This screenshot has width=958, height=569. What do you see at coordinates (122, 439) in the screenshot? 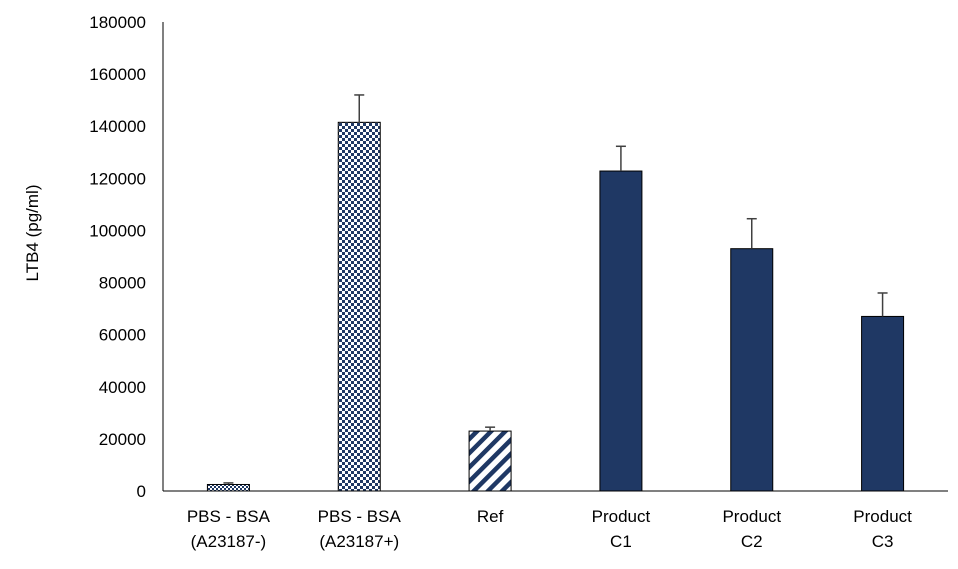
I see `y-tick-label: 20000` at bounding box center [122, 439].